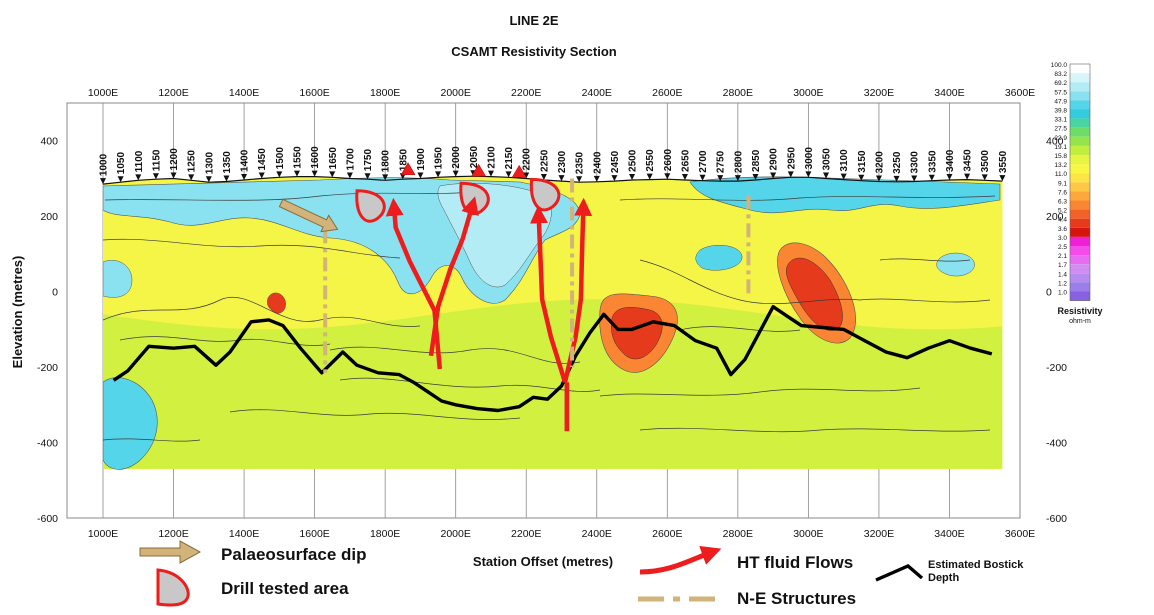  I want to click on legend-label-line1: Estimated Bostick, so click(976, 565).